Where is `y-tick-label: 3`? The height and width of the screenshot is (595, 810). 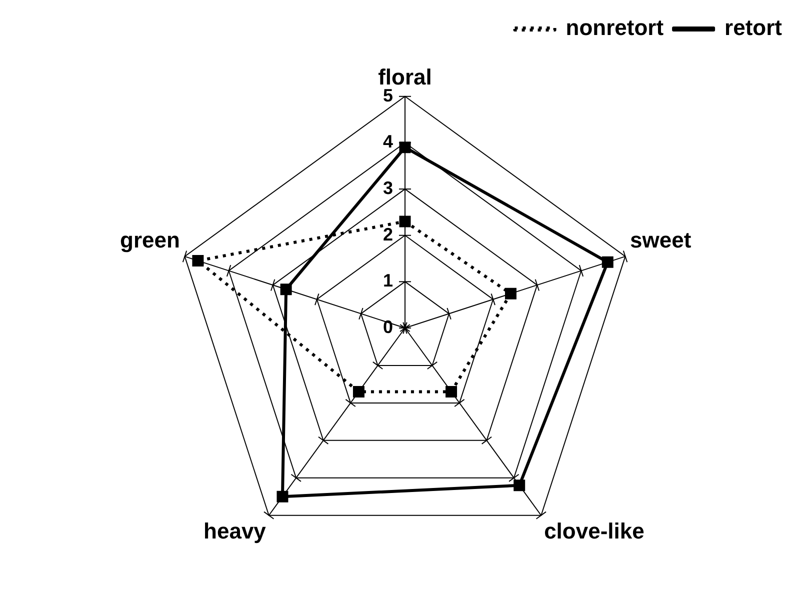
y-tick-label: 3 is located at coordinates (387, 188).